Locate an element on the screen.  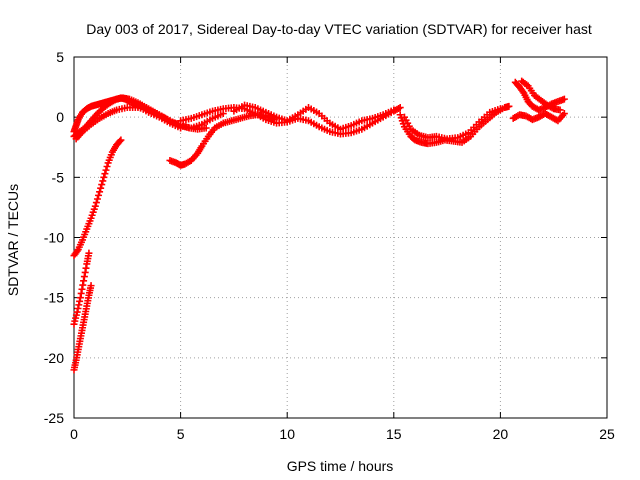
series-arc-f is located at coordinates (82, 328).